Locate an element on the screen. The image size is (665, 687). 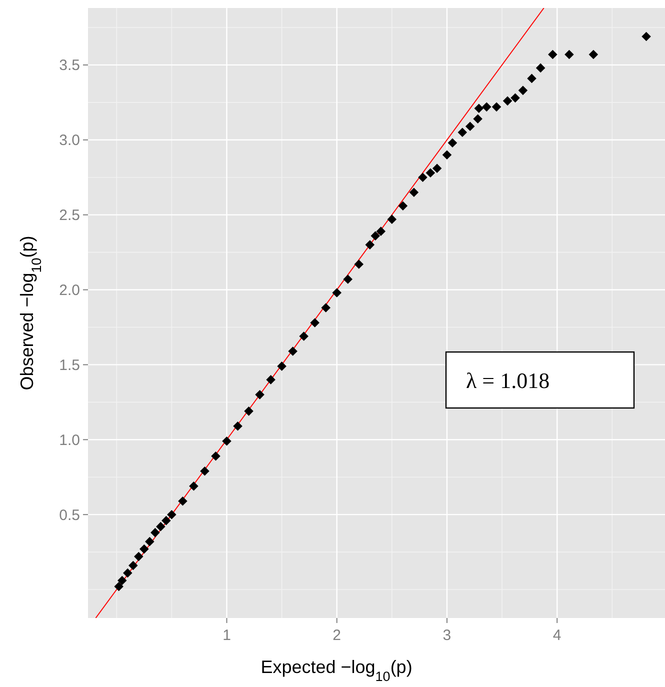
annotation: λ = 1.018 is located at coordinates (508, 380).